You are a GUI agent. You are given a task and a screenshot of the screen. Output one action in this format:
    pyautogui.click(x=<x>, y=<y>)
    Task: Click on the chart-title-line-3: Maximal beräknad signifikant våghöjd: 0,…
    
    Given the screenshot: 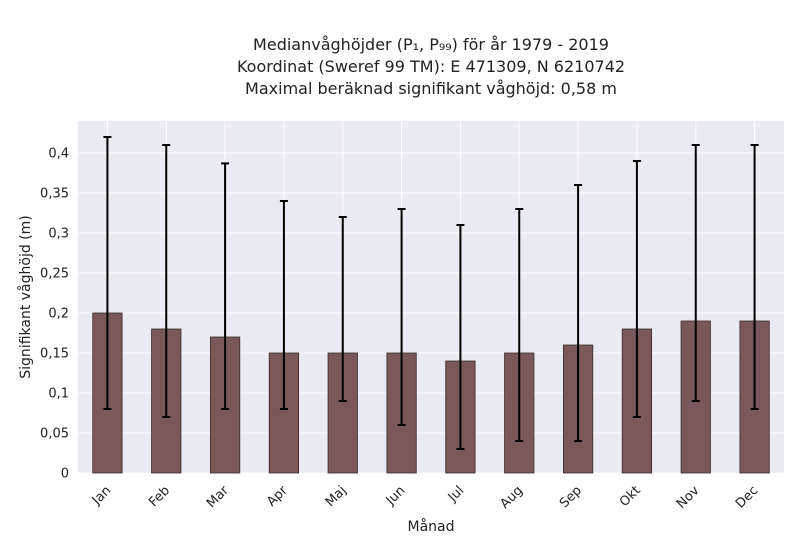 What is the action you would take?
    pyautogui.click(x=431, y=88)
    